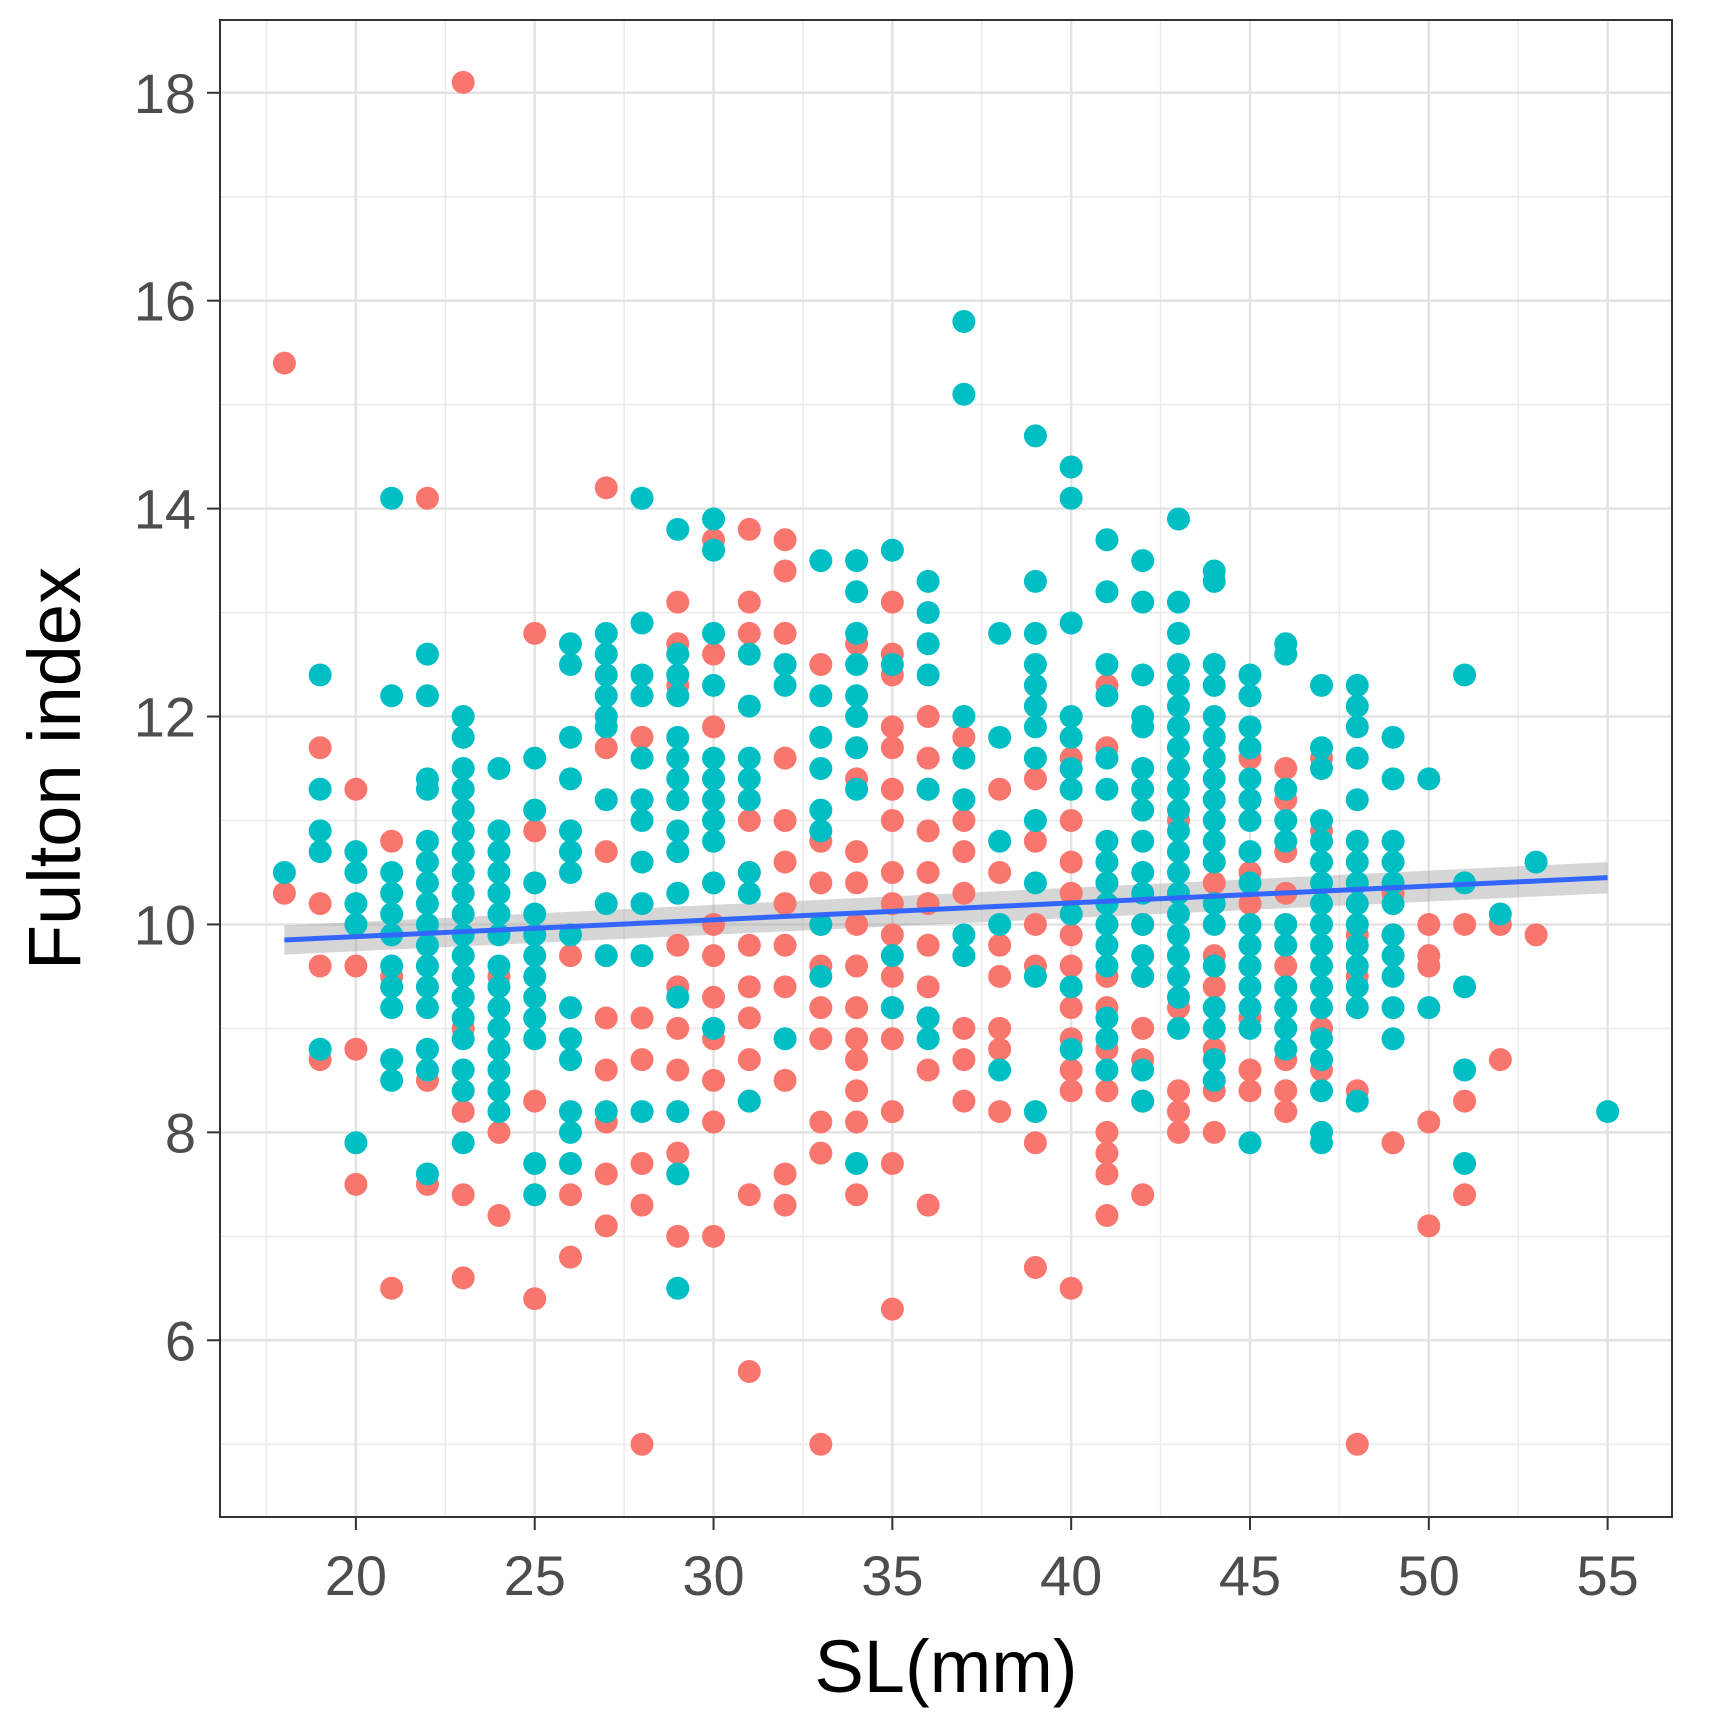  Describe the element at coordinates (946, 909) in the screenshot. I see `trend-line-layer` at that location.